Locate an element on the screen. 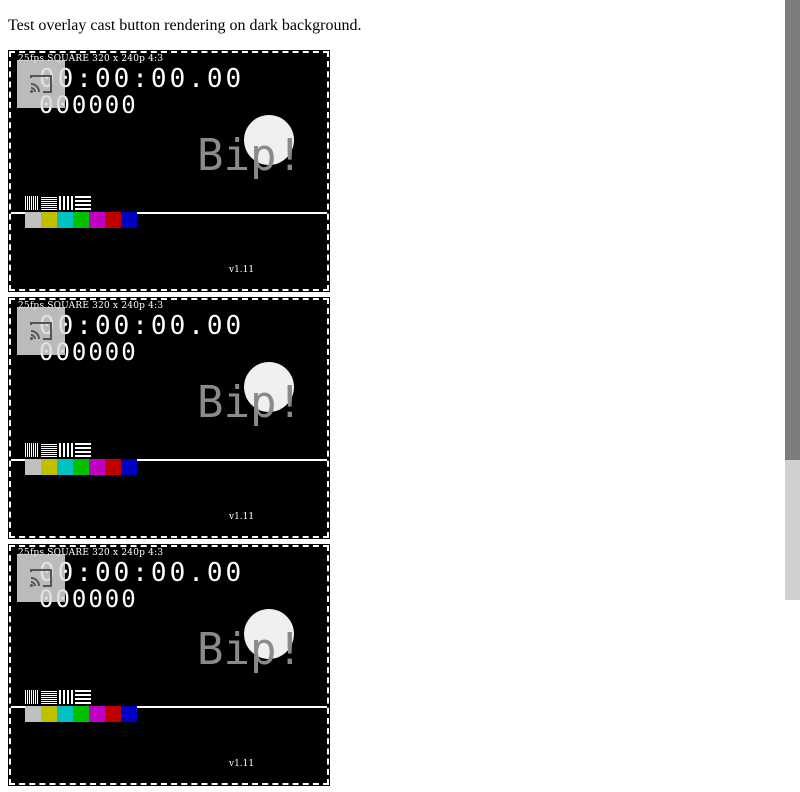  vertical-scrollbar is located at coordinates (792, 300).